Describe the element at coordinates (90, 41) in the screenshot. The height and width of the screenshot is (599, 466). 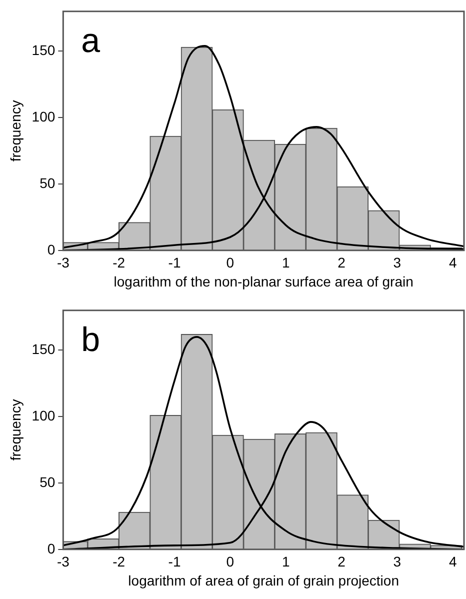
I see `chart-title: a` at that location.